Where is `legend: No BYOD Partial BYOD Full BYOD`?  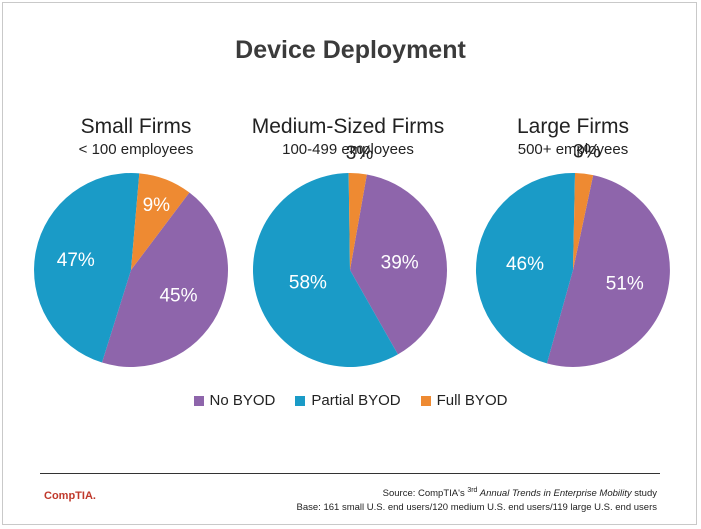 legend: No BYOD Partial BYOD Full BYOD is located at coordinates (350, 400).